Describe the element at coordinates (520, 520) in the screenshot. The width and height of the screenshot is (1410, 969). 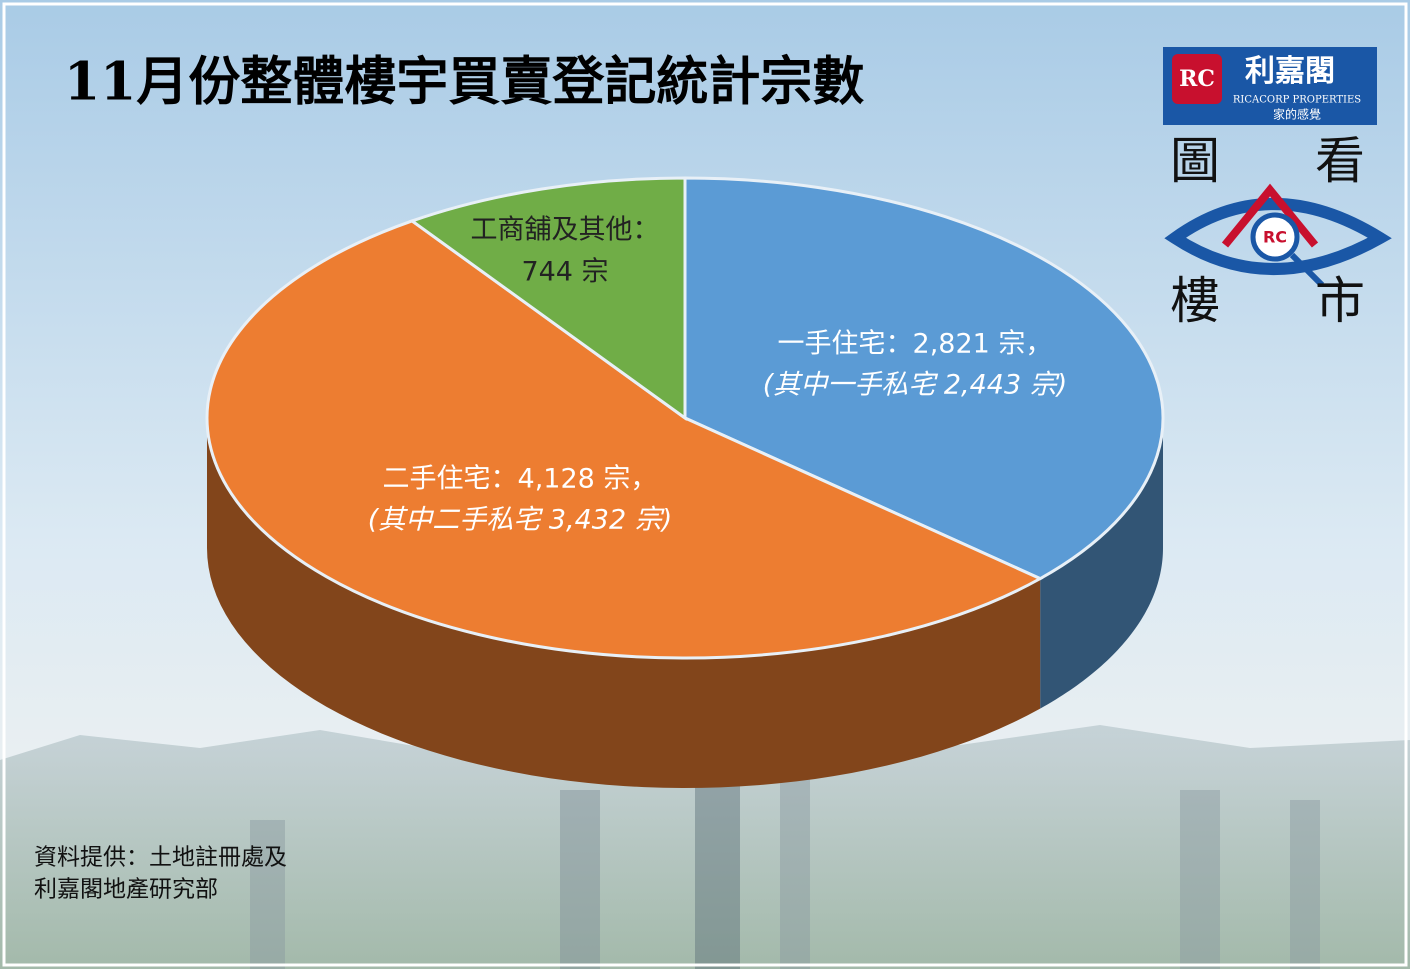
I see `annotation: (其中二手私宅 3,432 宗)` at that location.